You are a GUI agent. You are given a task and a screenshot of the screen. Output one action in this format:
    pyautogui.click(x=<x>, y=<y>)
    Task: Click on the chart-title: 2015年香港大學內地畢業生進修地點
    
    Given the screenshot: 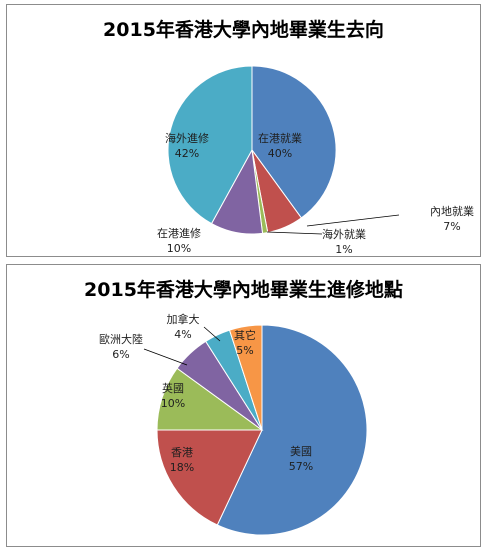 What is the action you would take?
    pyautogui.click(x=243, y=290)
    